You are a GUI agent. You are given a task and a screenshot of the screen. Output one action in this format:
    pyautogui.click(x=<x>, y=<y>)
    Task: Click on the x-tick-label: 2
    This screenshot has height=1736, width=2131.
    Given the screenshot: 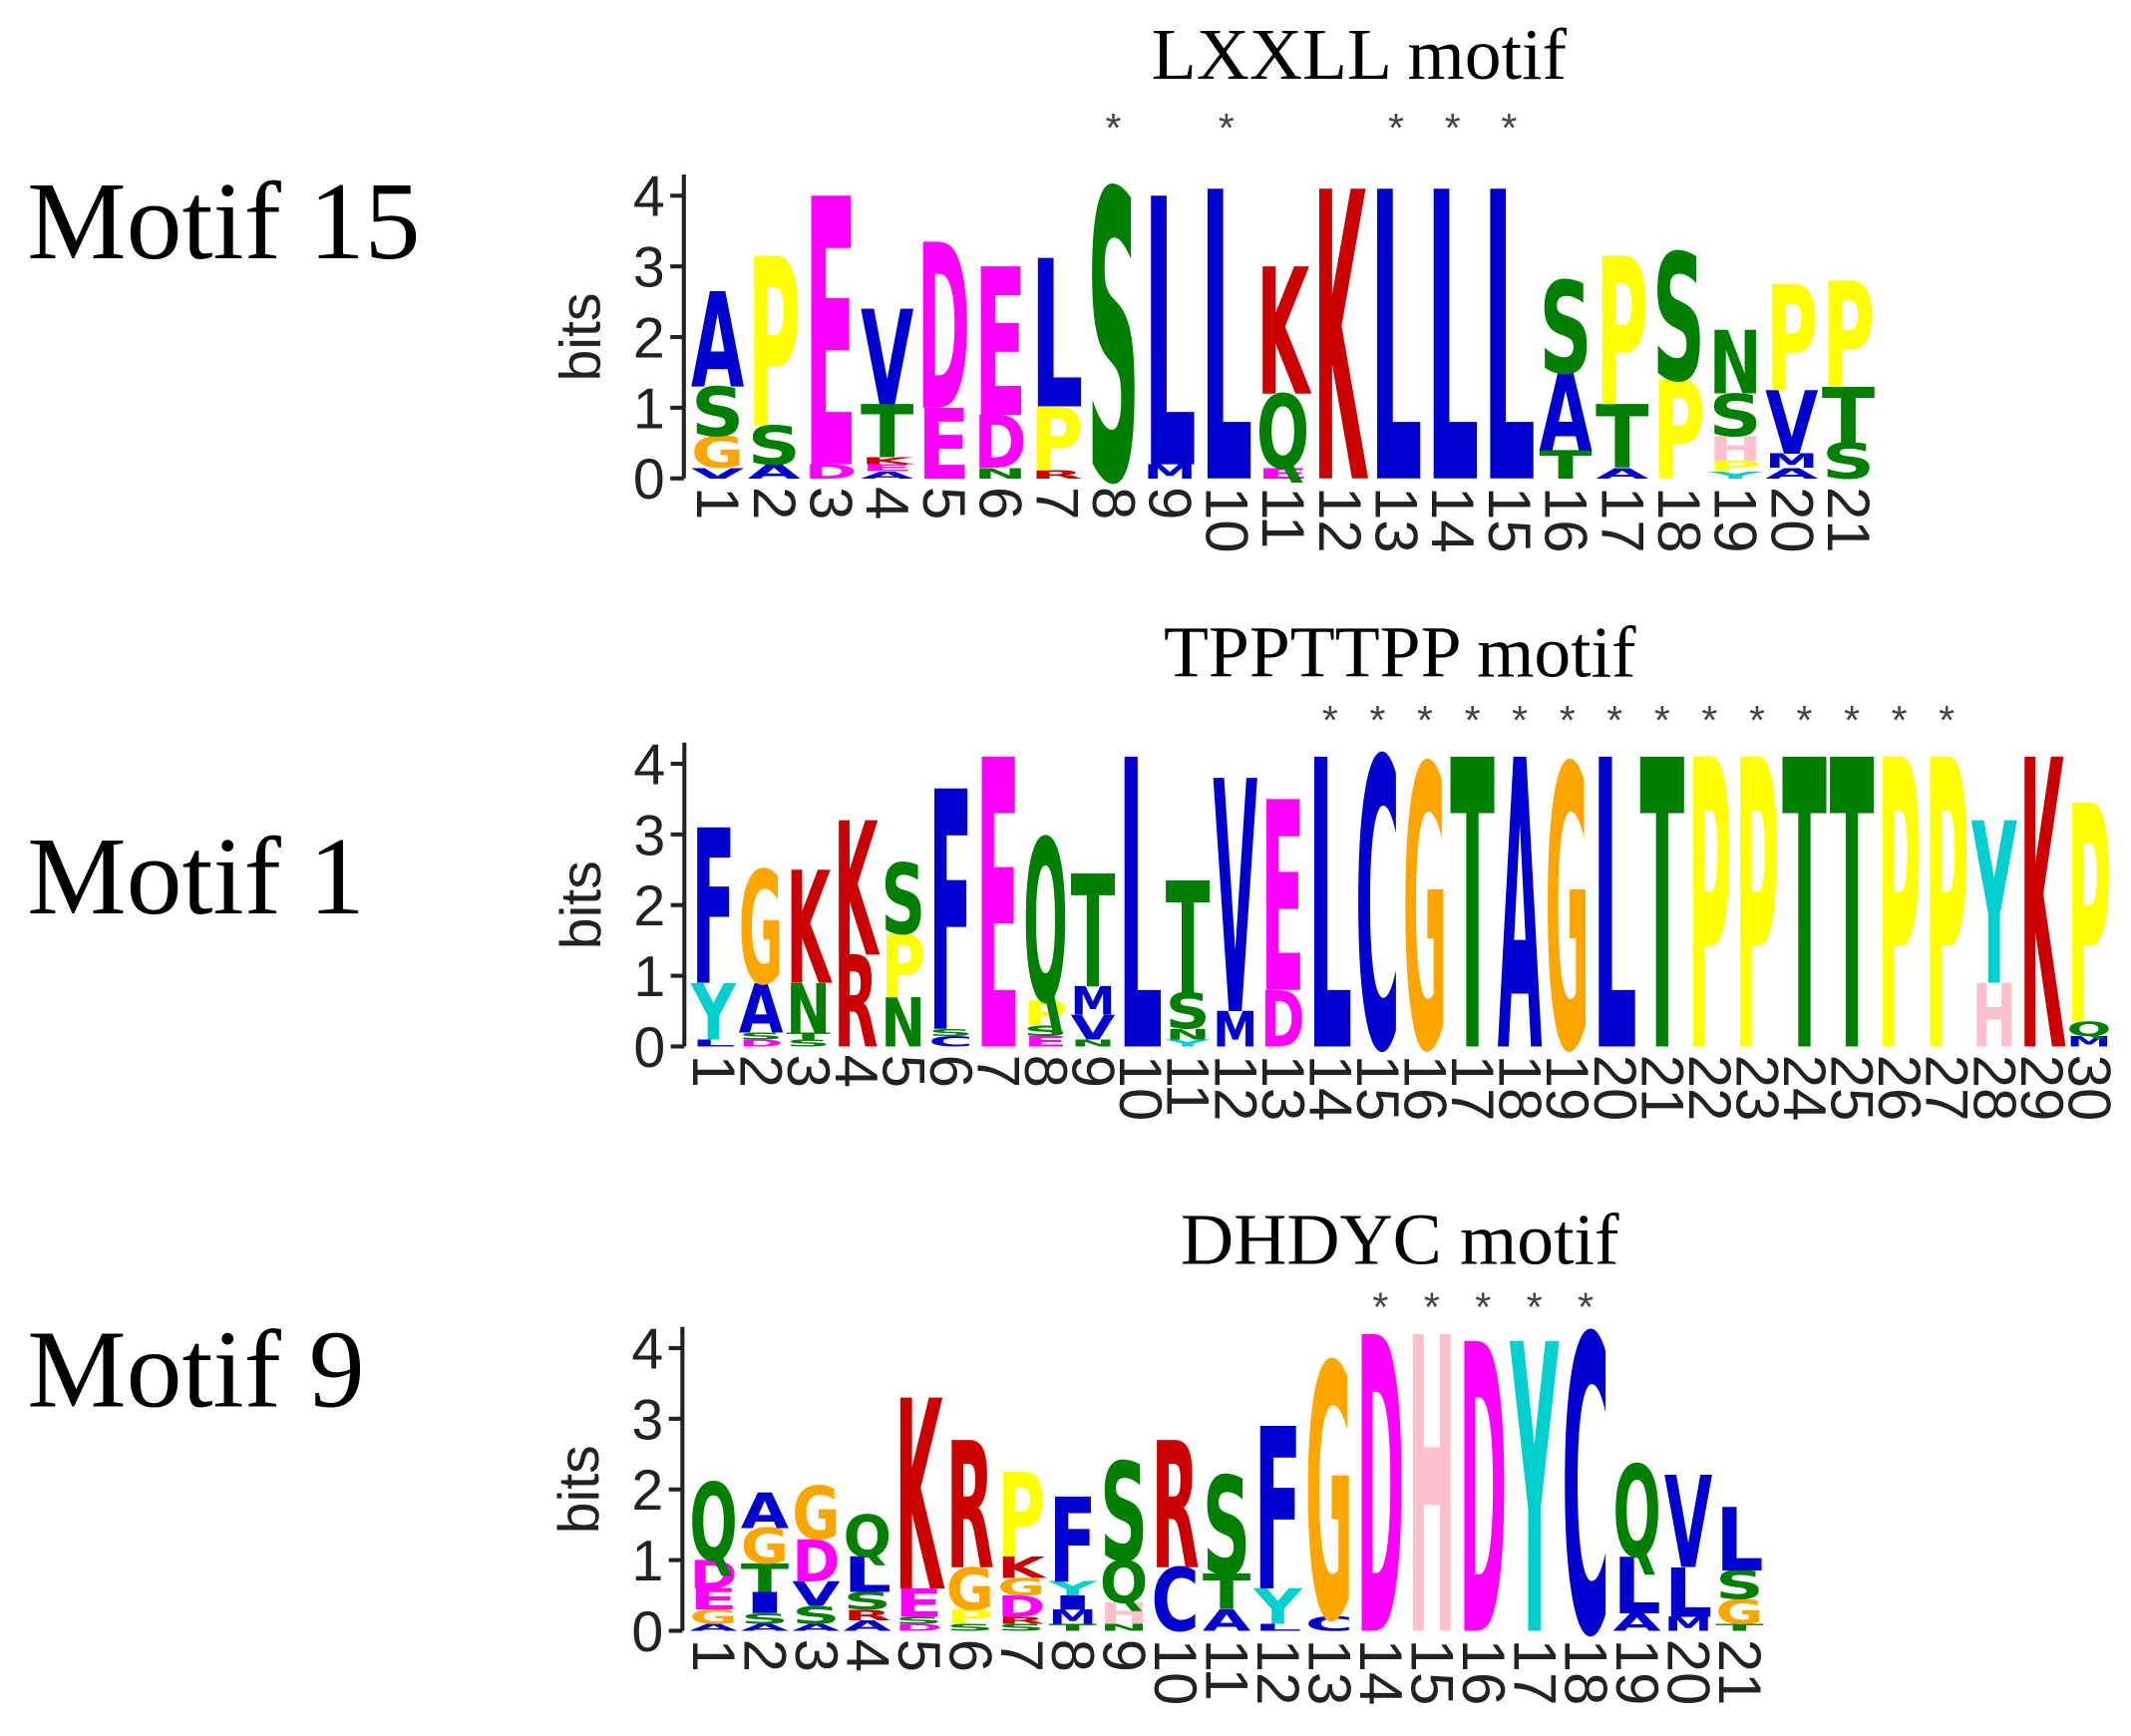 What is the action you would take?
    pyautogui.click(x=765, y=1655)
    